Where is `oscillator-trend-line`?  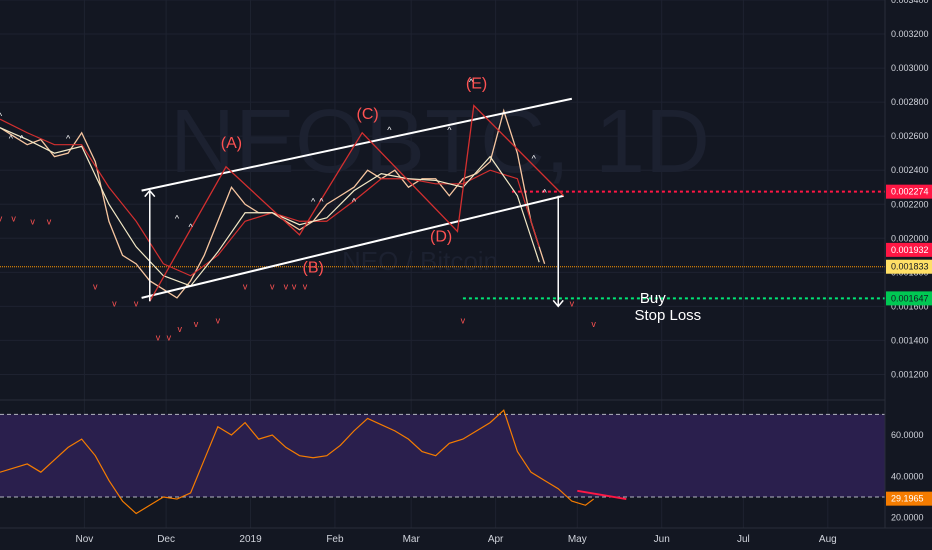 oscillator-trend-line is located at coordinates (602, 495).